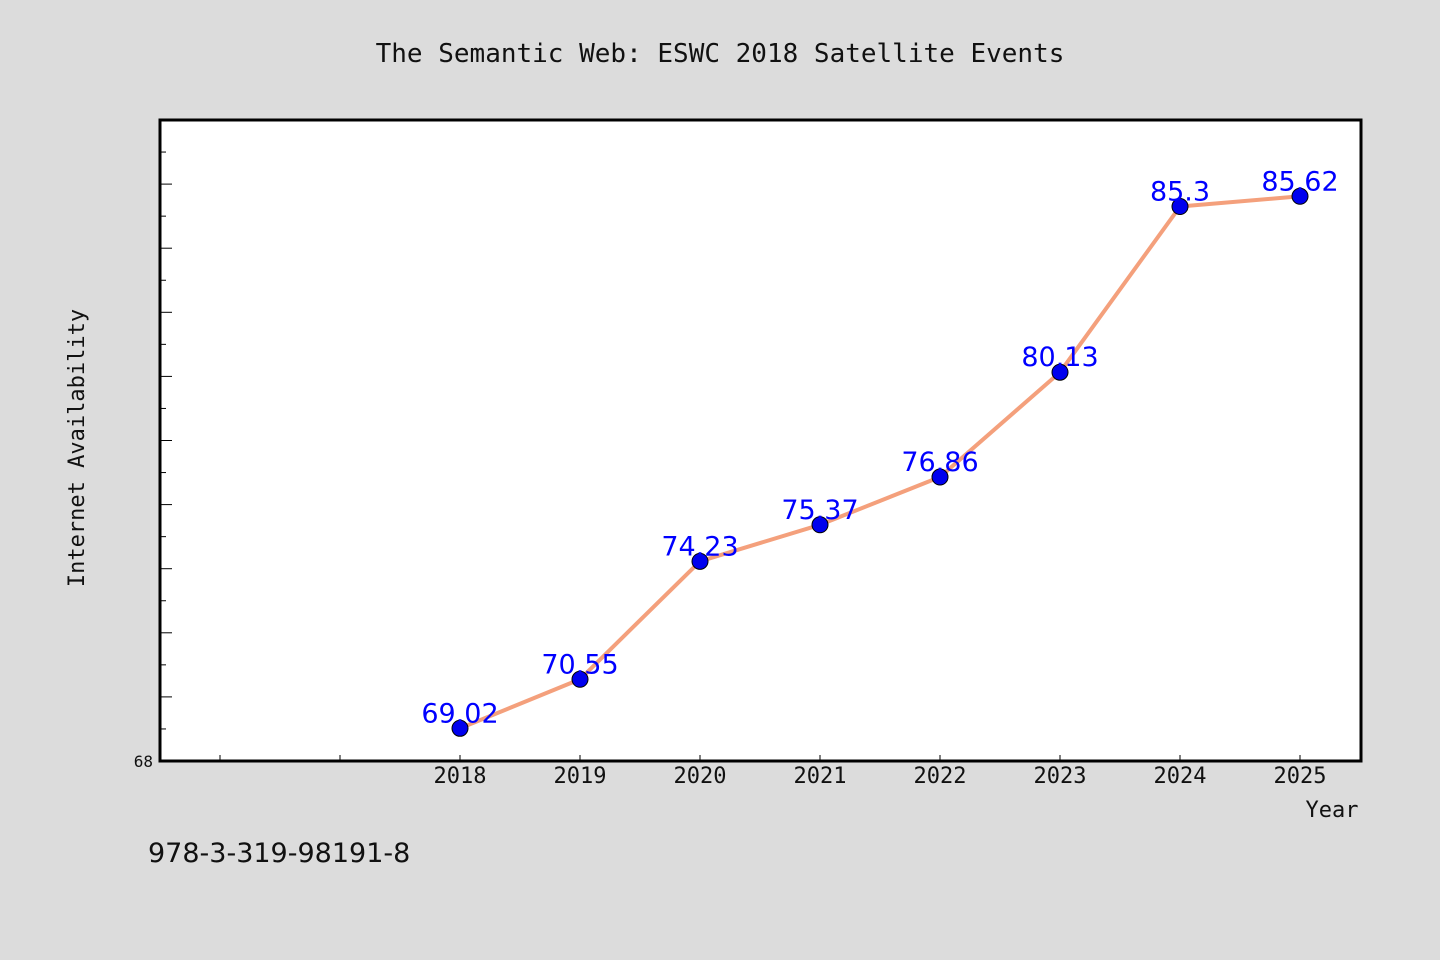 Image resolution: width=1440 pixels, height=960 pixels. I want to click on y-axis-label: Internet Availability, so click(77, 448).